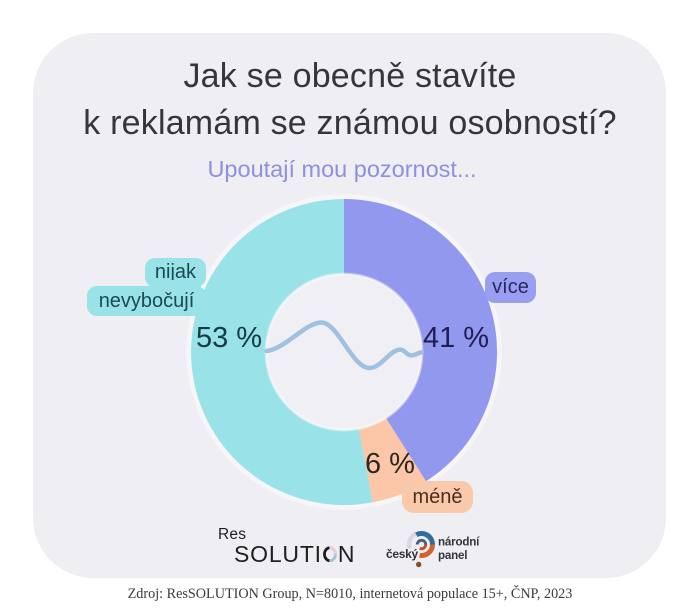 The height and width of the screenshot is (612, 700). I want to click on svg-text: národní, so click(459, 542).